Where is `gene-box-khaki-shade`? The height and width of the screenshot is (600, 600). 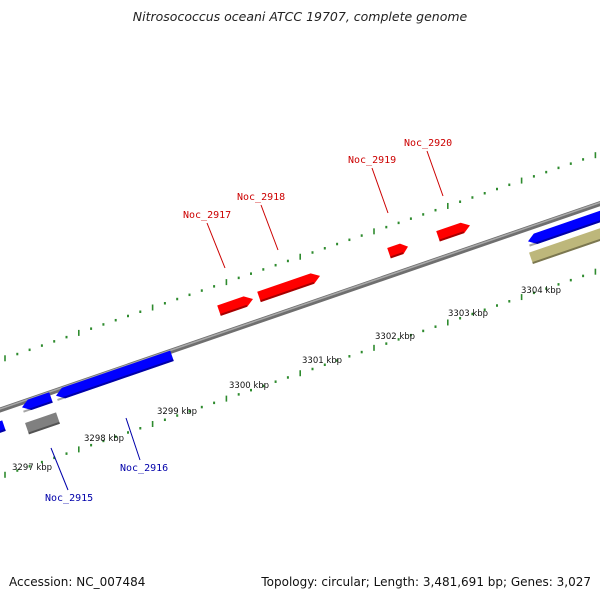 gene-box-khaki-shade is located at coordinates (566, 249).